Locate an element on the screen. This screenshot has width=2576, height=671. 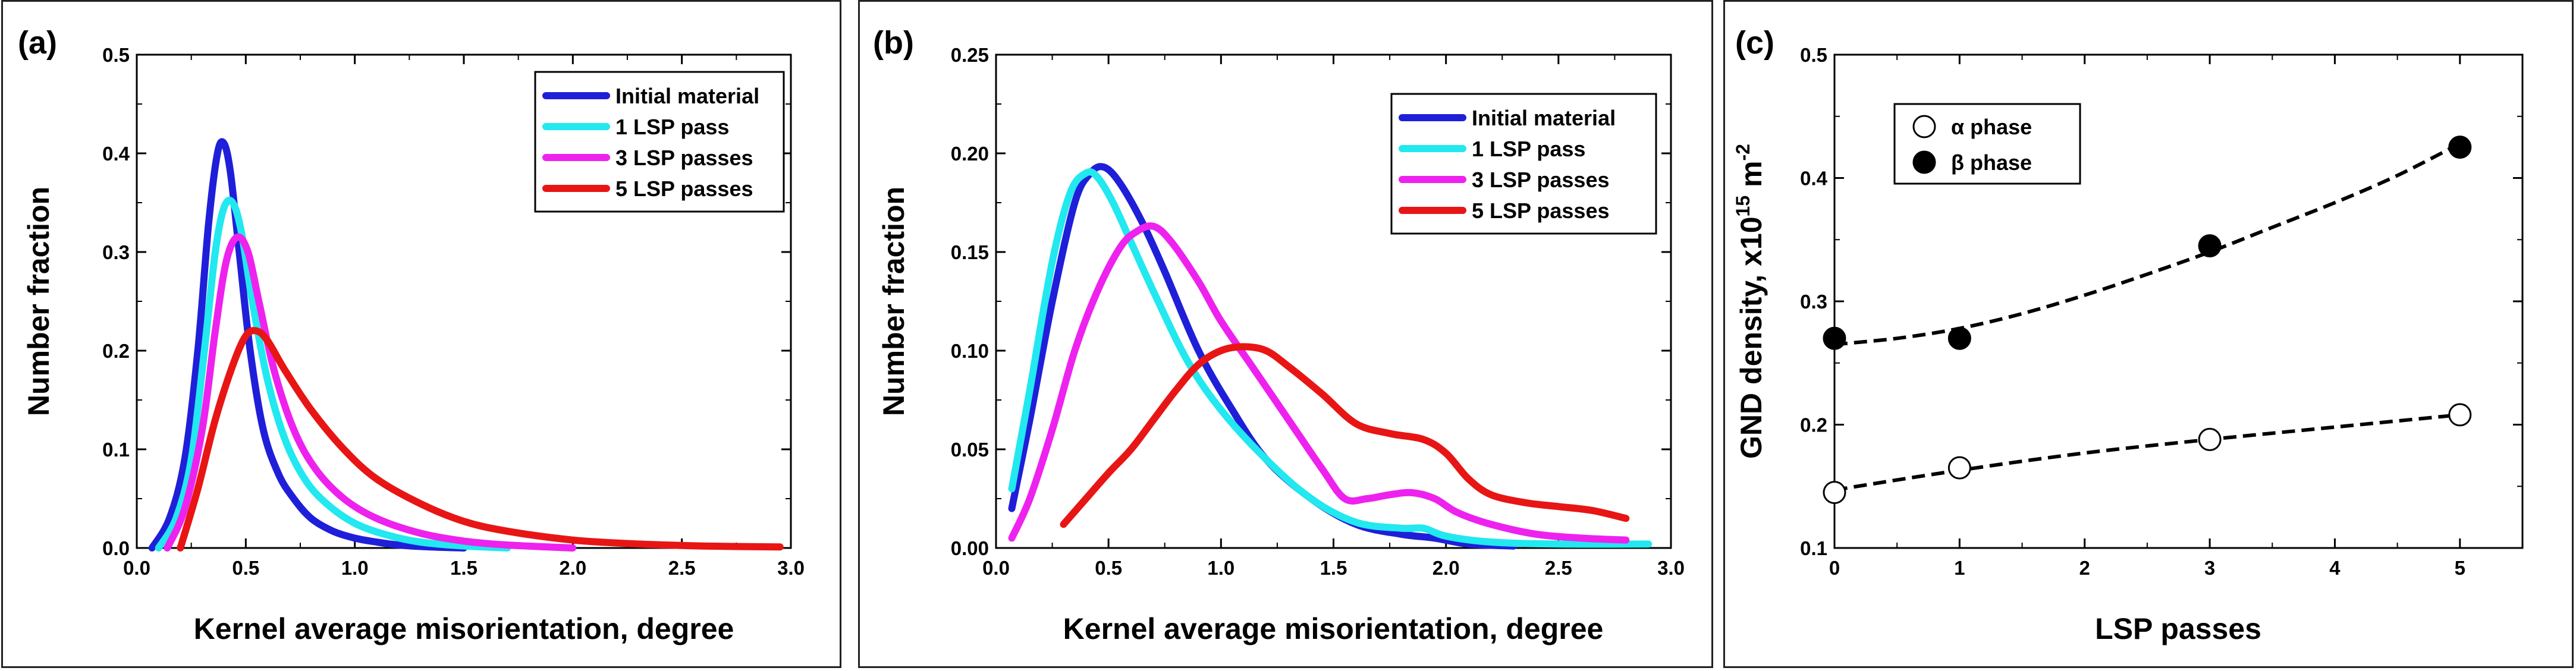
y-tick-label: 0.0 is located at coordinates (116, 548).